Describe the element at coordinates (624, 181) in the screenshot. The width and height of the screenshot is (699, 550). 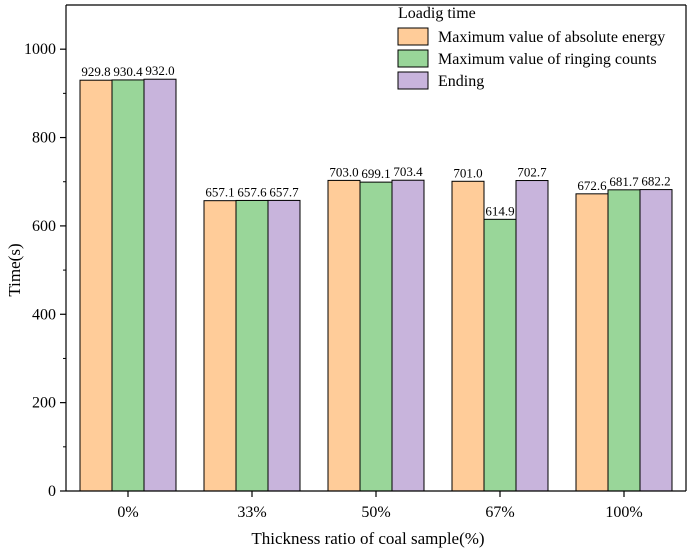
I see `data-label-100pct-series-2: 681.7` at that location.